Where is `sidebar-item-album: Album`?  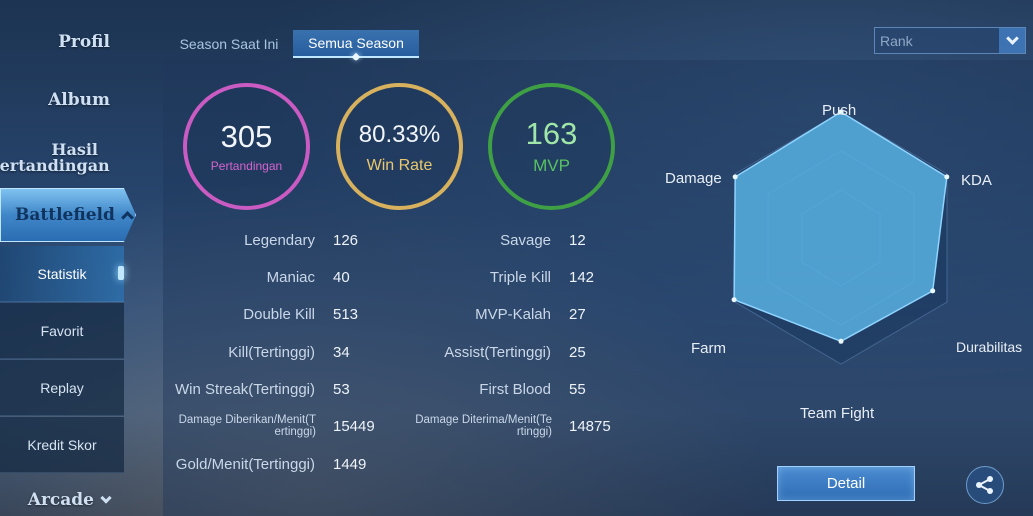
sidebar-item-album: Album is located at coordinates (79, 100).